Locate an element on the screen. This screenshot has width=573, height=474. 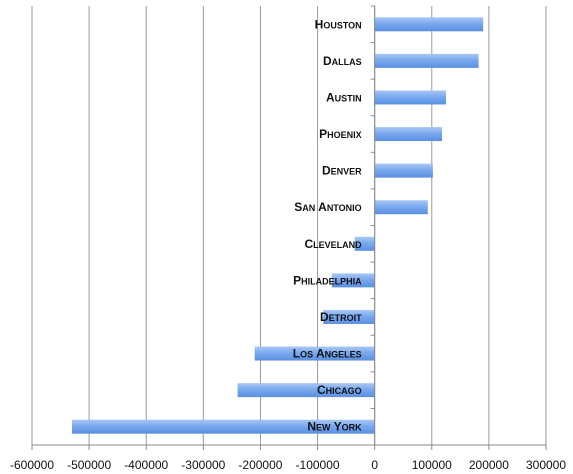
bar-chicago is located at coordinates (306, 390).